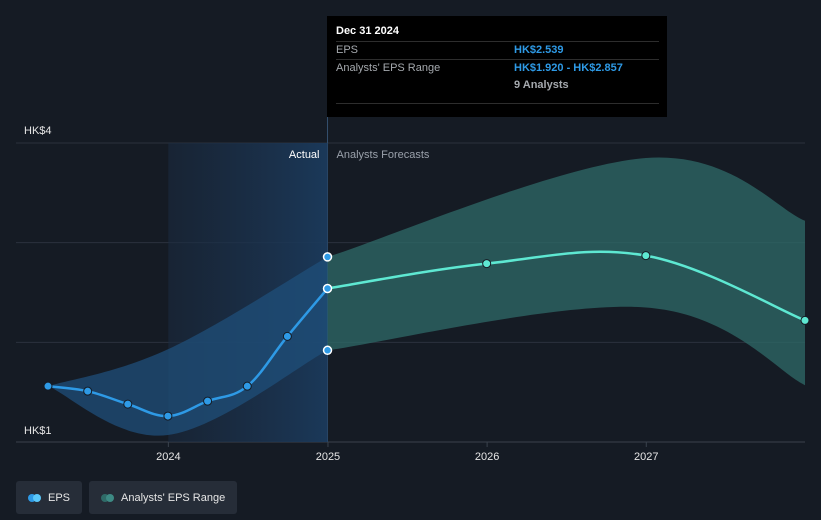 The height and width of the screenshot is (520, 821). What do you see at coordinates (347, 50) in the screenshot?
I see `tooltip-eps-label: EPS` at bounding box center [347, 50].